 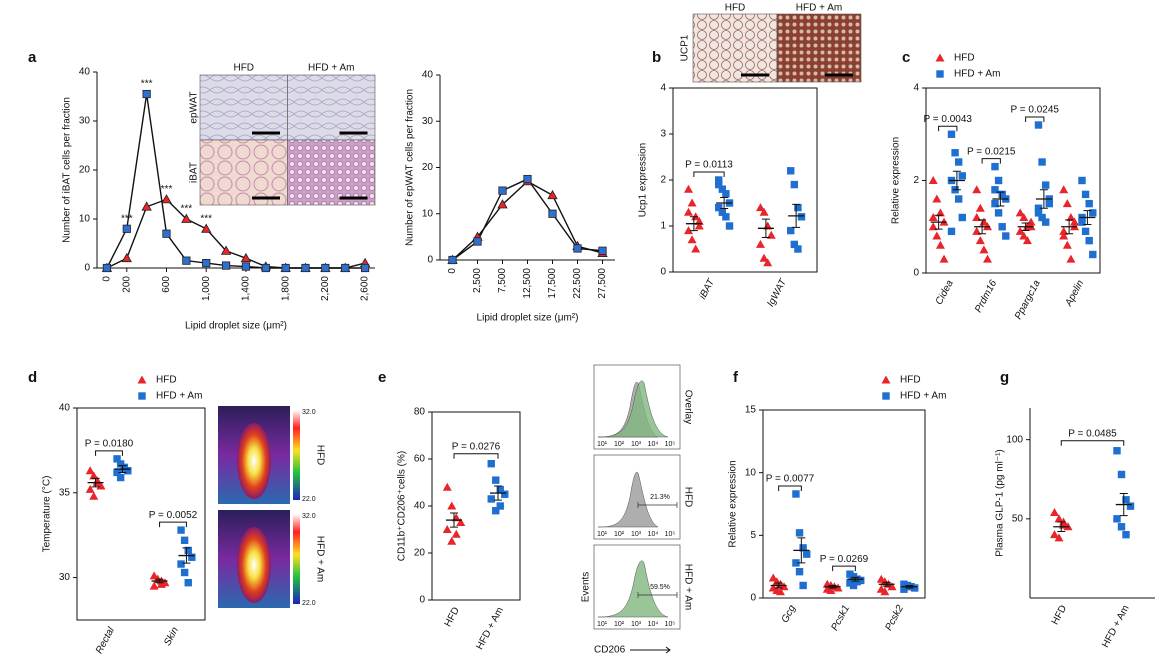 I want to click on x-tick-label: 2,600, so click(x=365, y=288).